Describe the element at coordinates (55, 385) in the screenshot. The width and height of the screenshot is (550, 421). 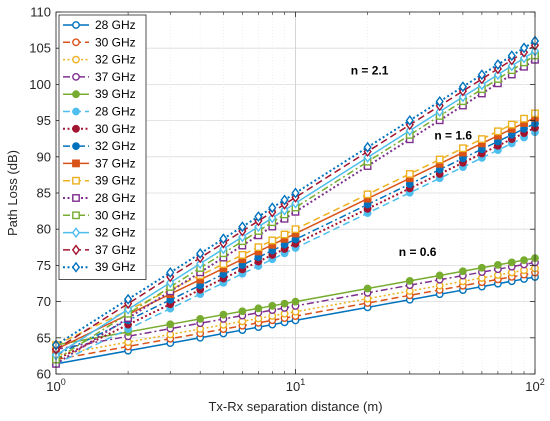
I see `x-tick-label: 10⁰` at that location.